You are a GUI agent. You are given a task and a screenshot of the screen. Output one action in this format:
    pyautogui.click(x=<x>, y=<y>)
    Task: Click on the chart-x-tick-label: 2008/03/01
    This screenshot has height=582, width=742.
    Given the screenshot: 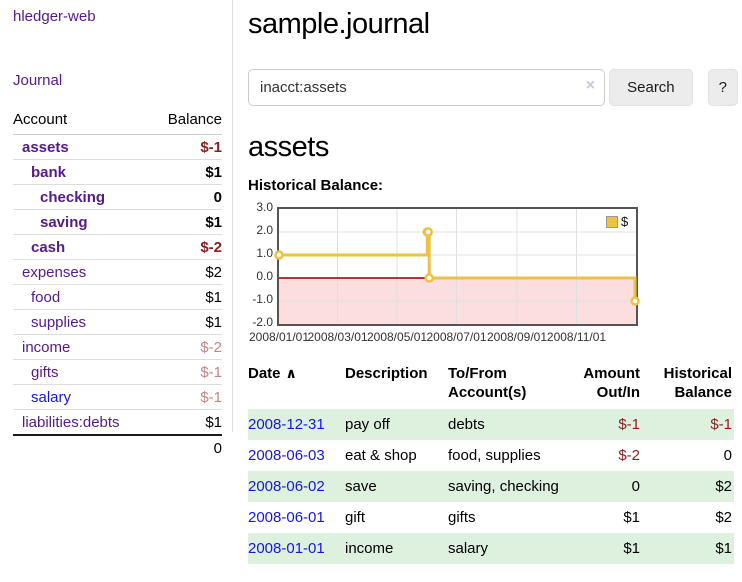 What is the action you would take?
    pyautogui.click(x=337, y=337)
    